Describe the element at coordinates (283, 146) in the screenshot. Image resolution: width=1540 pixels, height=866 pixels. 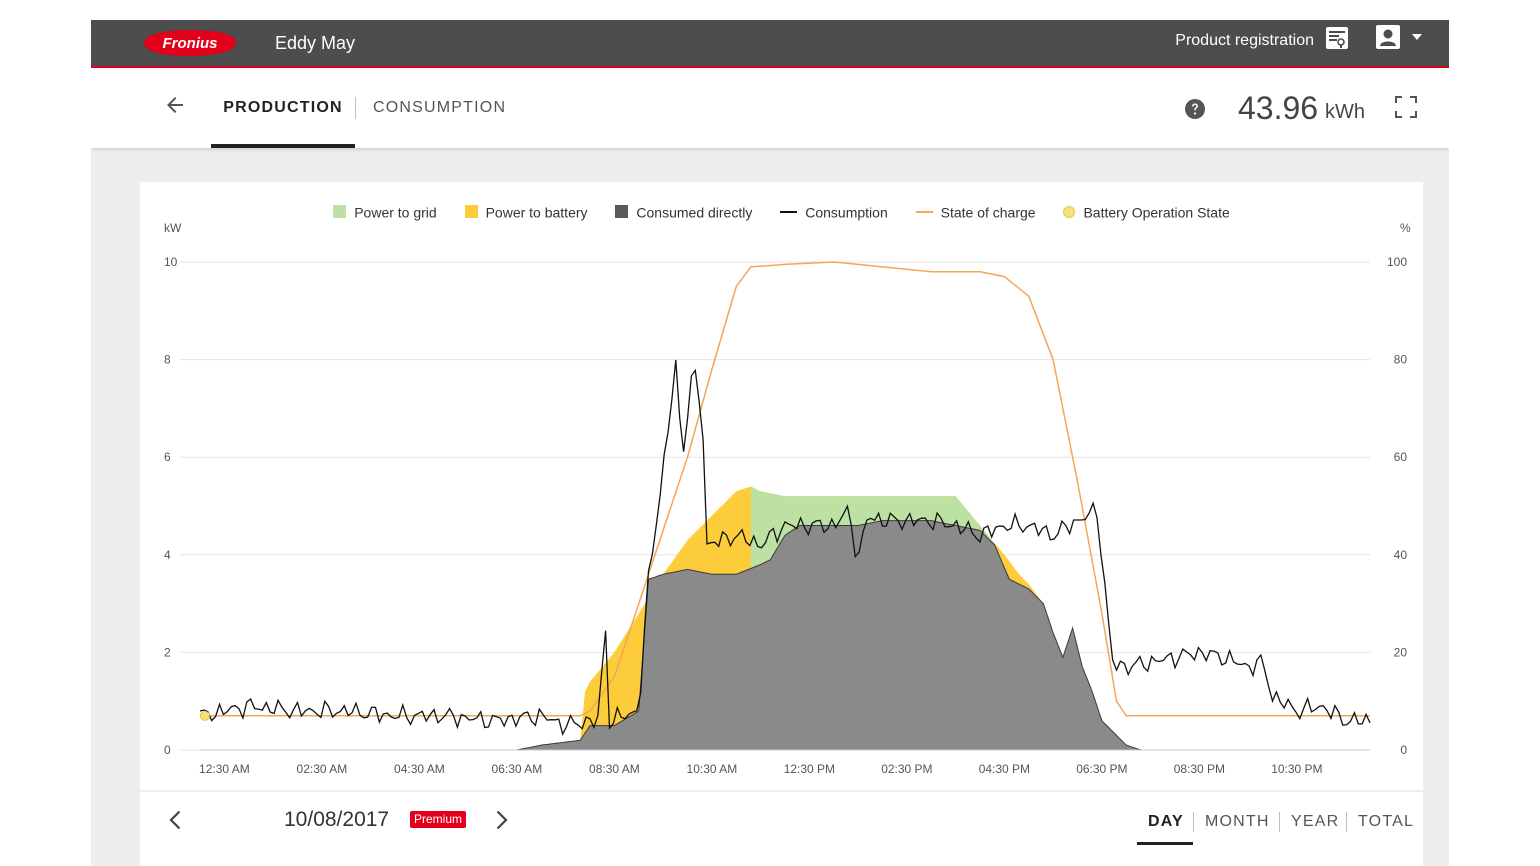
I see `tab-active-underline` at that location.